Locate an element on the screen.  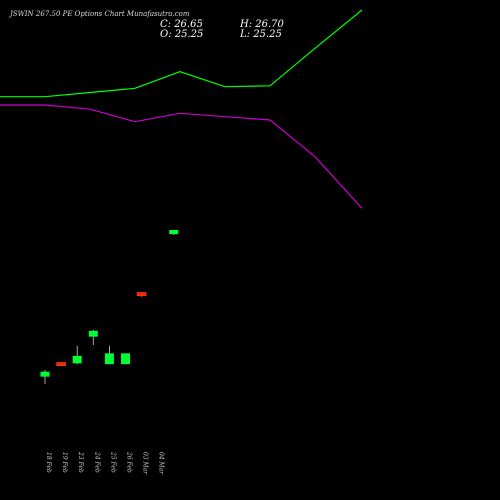
x-tick-label: 25 Feb is located at coordinates (112, 462).